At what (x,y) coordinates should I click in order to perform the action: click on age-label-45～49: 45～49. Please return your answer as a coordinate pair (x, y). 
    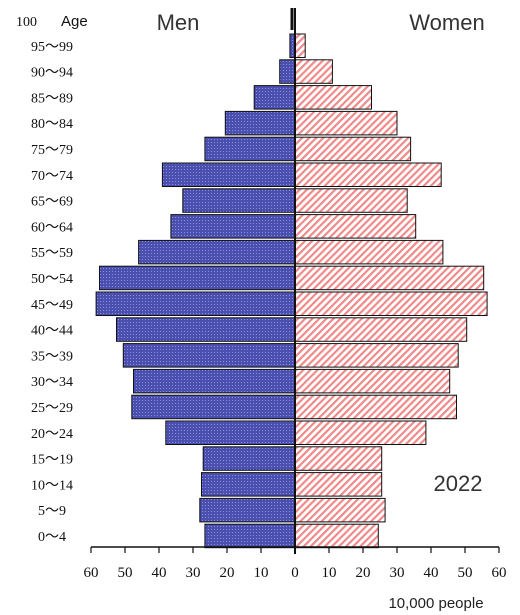
    Looking at the image, I should click on (52, 305).